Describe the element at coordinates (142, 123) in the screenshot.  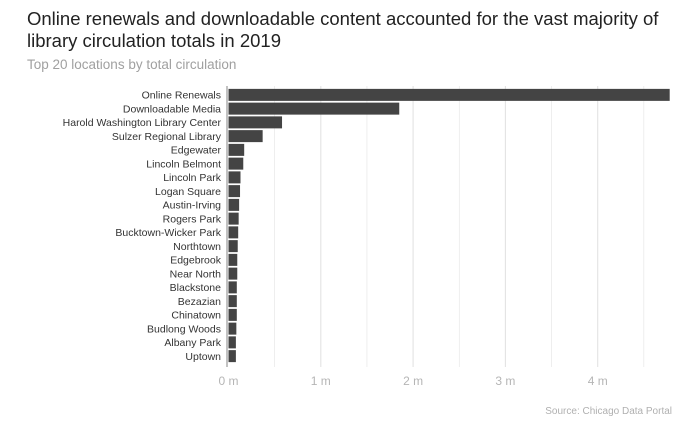
I see `category-label: Harold Washington Library Center` at that location.